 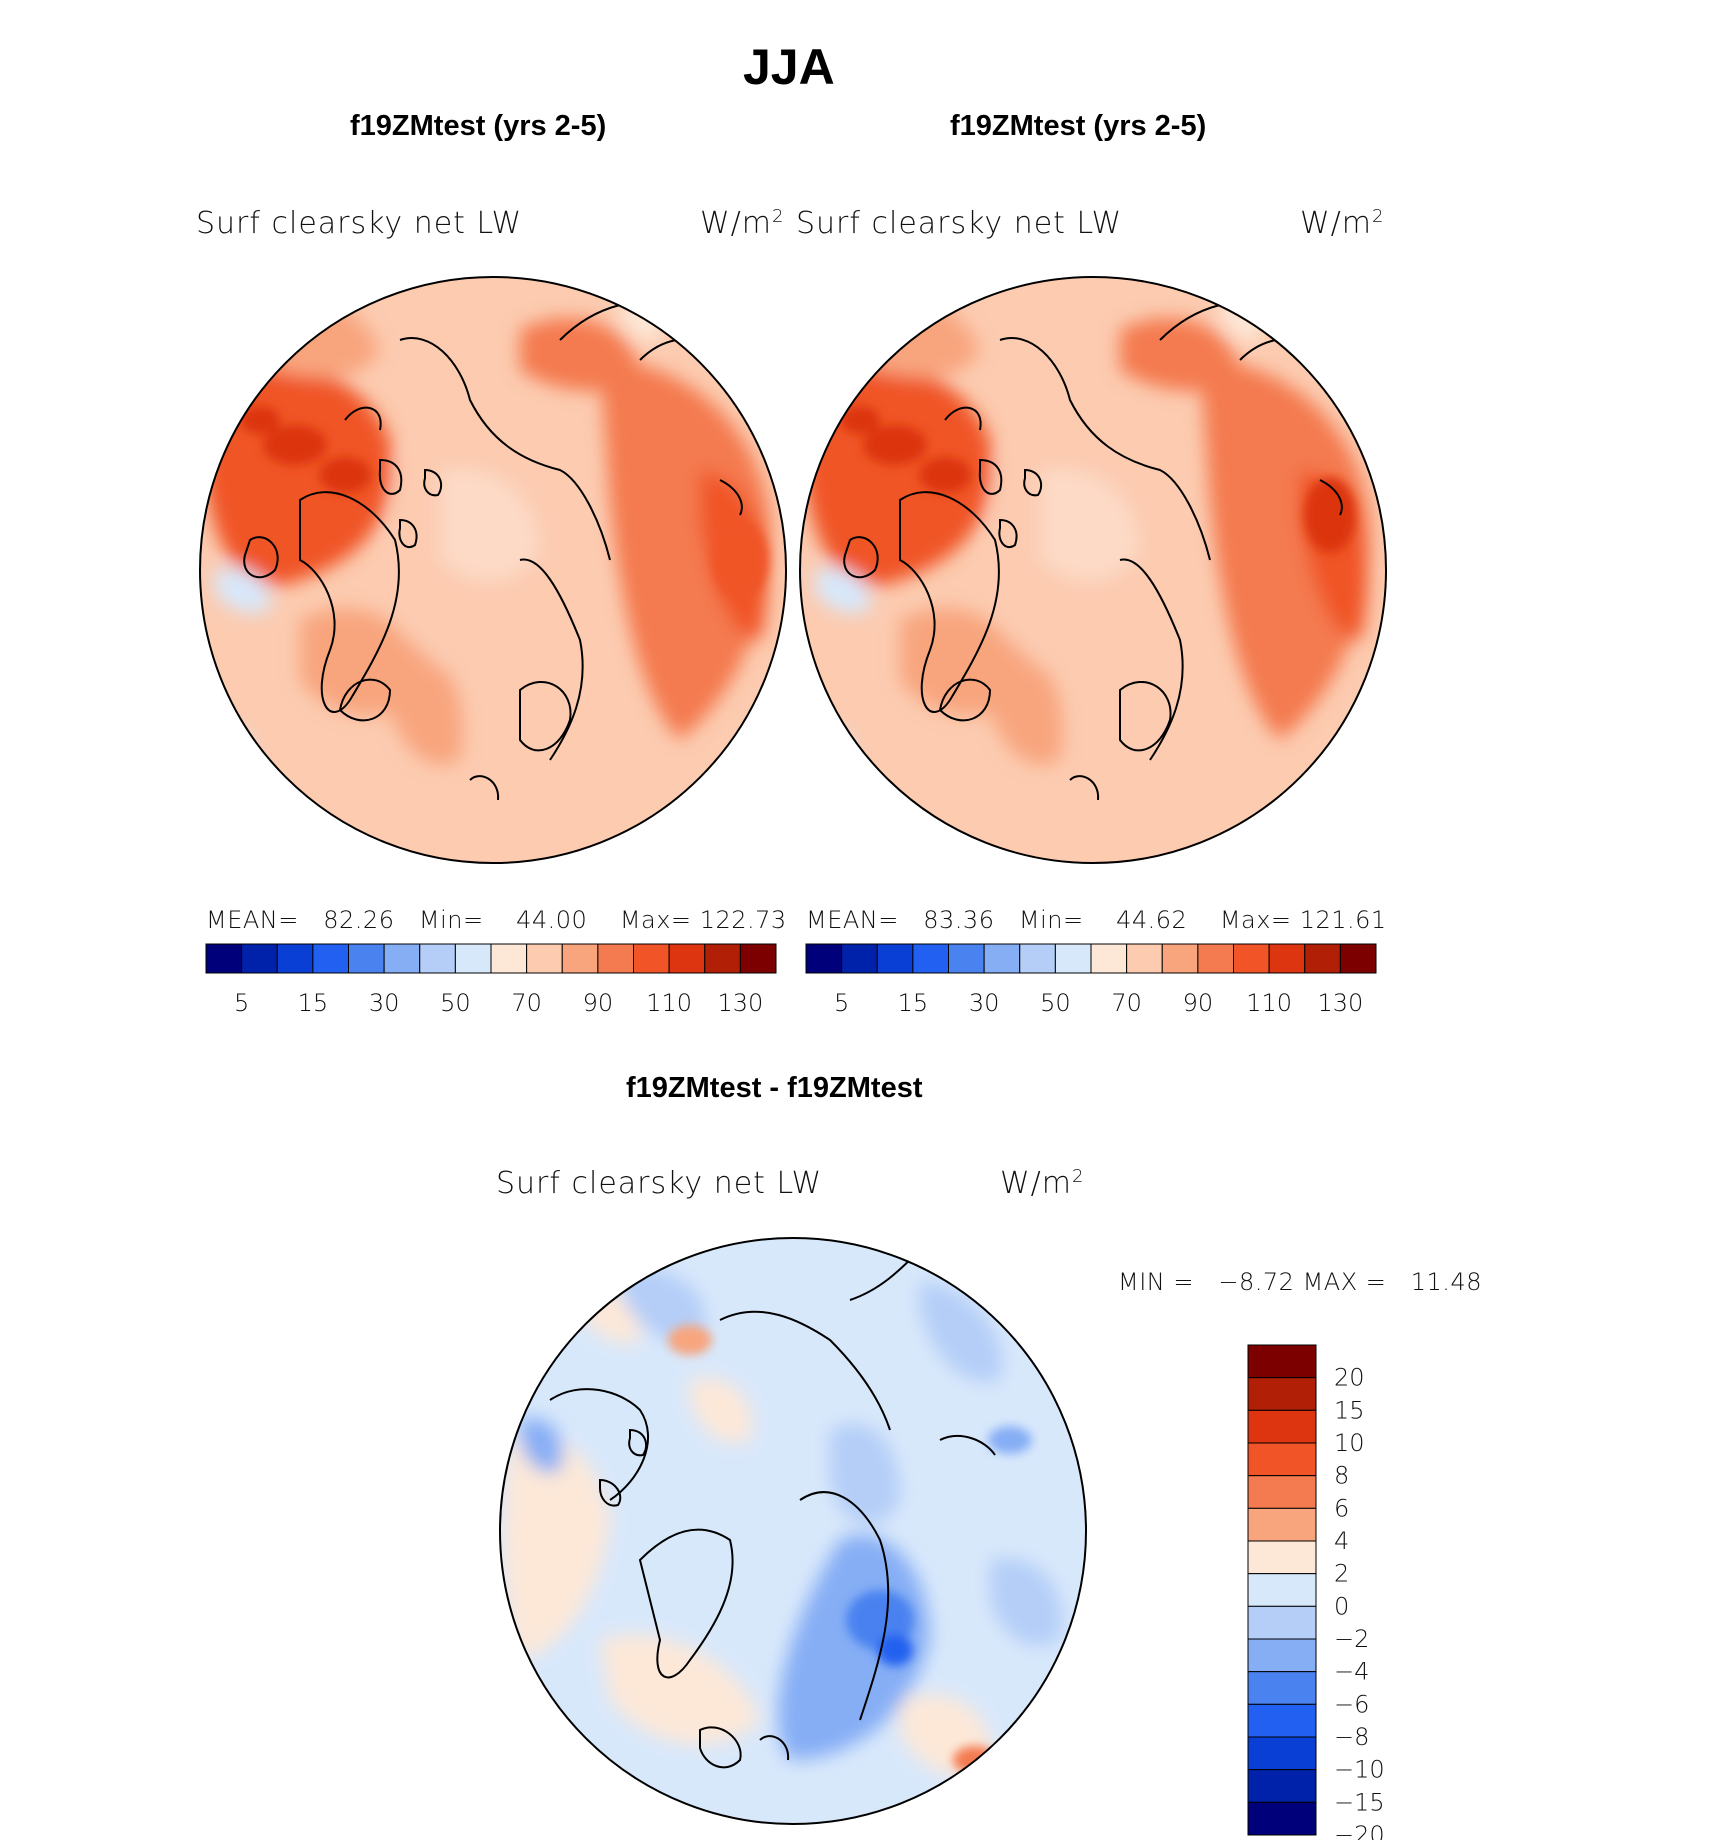 I want to click on panel3-stats: MIN = −8.72 MAX = 11.48, so click(x=1300, y=1282).